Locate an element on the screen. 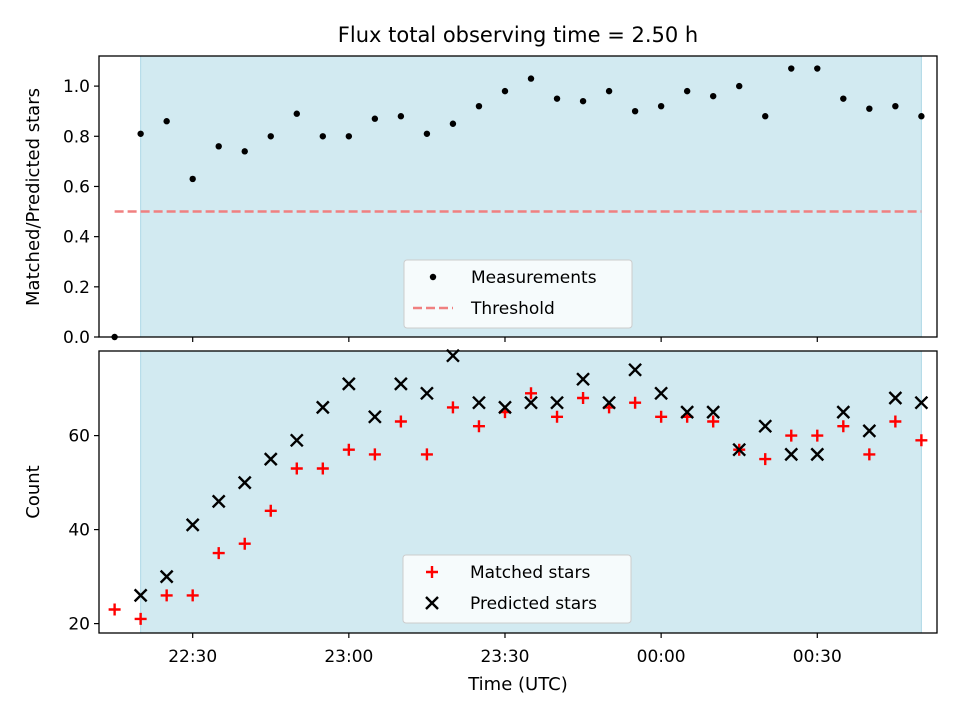 Image resolution: width=960 pixels, height=720 pixels. legend-label: Measurements is located at coordinates (534, 278).